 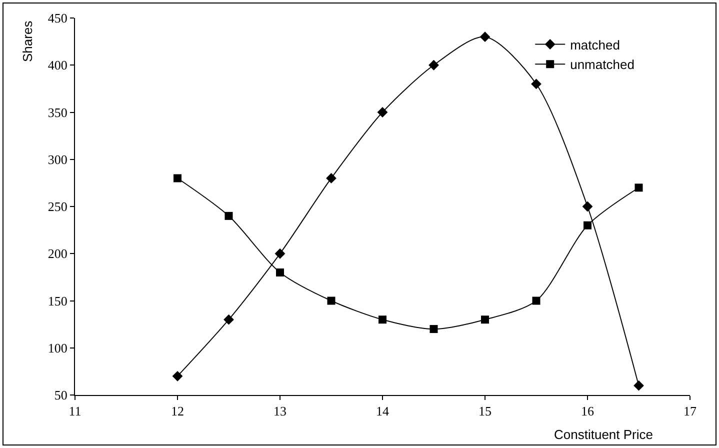 I want to click on y-tick-label: 100, so click(x=58, y=348).